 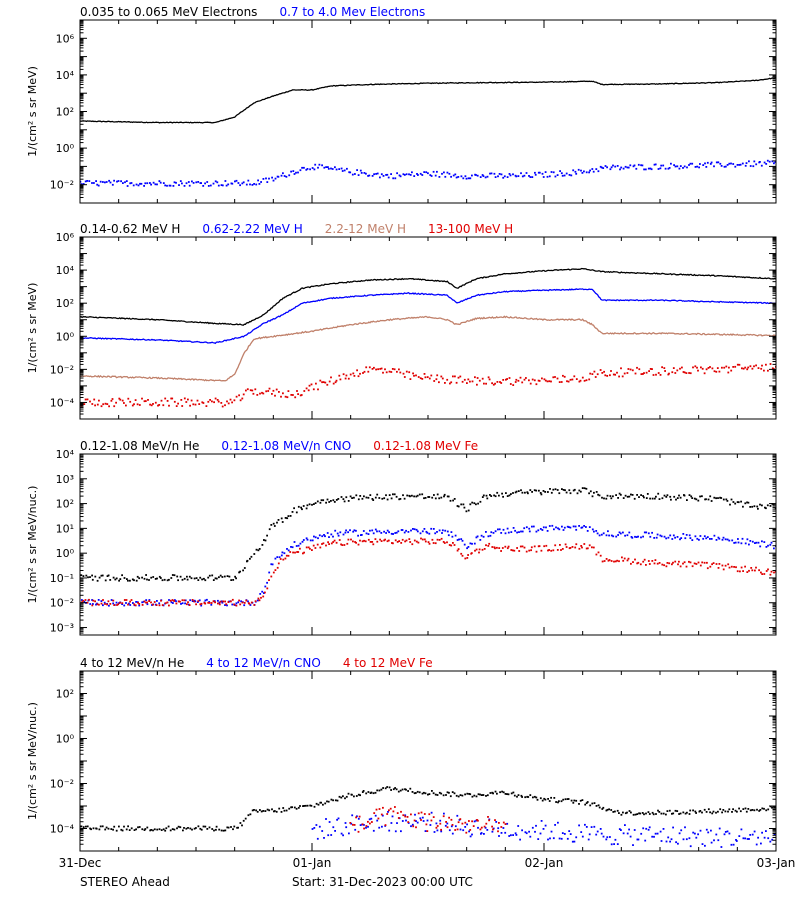 What do you see at coordinates (125, 882) in the screenshot?
I see `spacecraft-label: STEREO Ahead` at bounding box center [125, 882].